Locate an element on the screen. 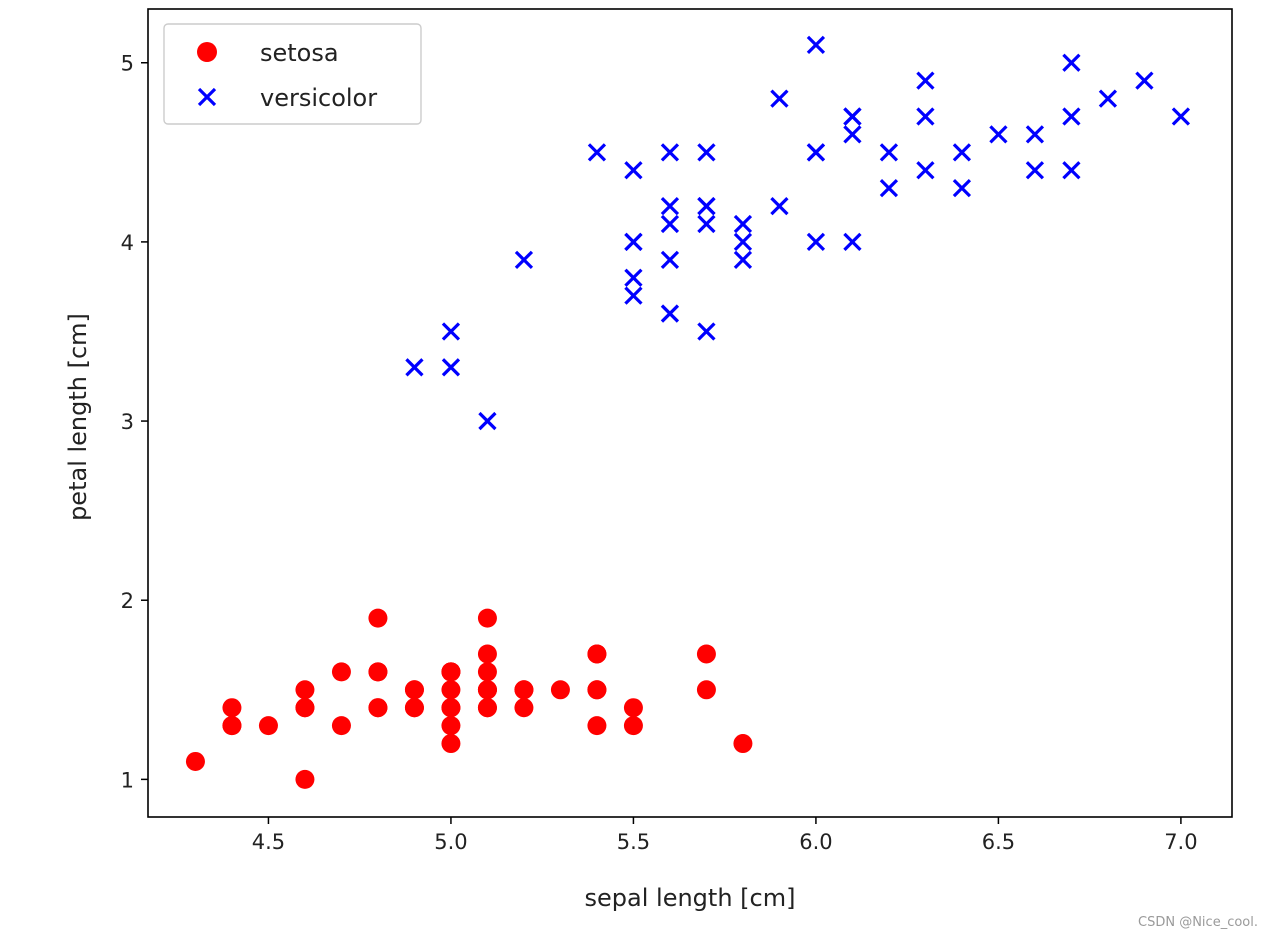 This screenshot has height=938, width=1272. y-tick-label: 3 is located at coordinates (127, 422).